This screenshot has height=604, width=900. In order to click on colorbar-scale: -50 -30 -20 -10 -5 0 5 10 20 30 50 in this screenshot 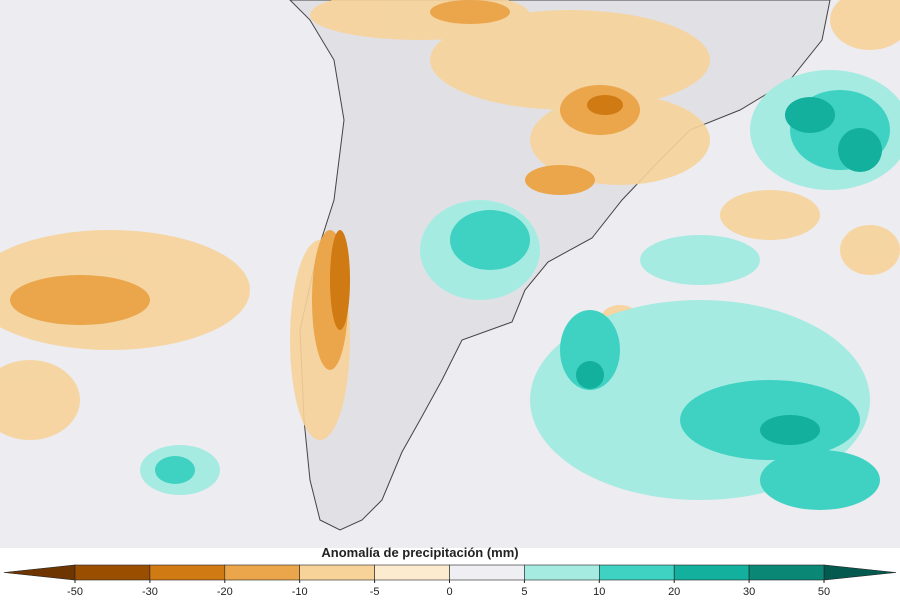, I will do `click(450, 581)`.